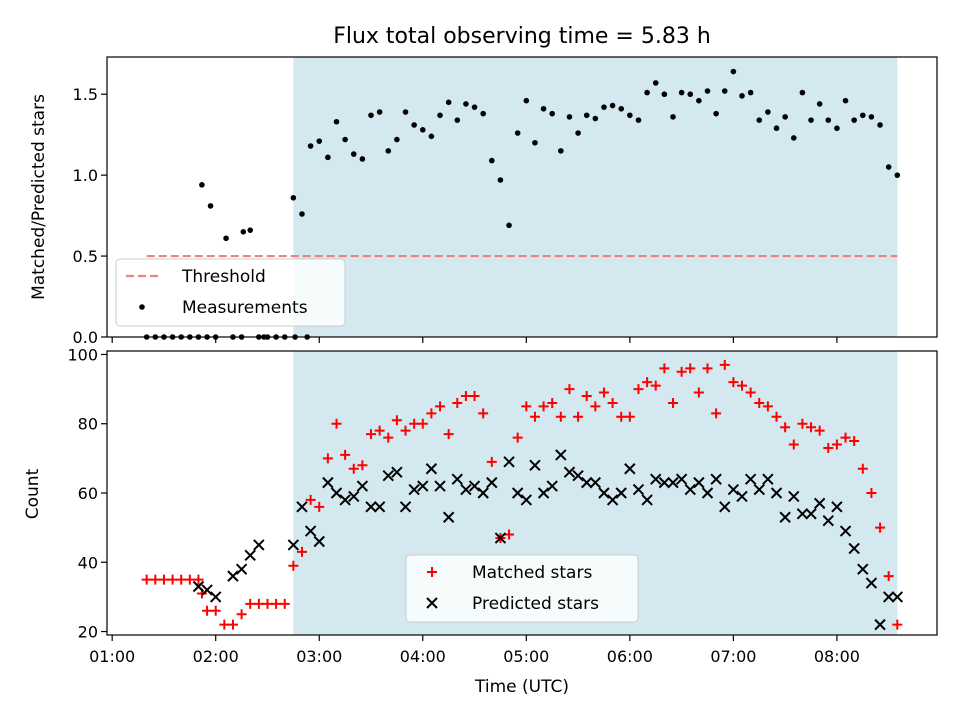 The image size is (960, 720). I want to click on x-tick-label: 07:00, so click(733, 656).